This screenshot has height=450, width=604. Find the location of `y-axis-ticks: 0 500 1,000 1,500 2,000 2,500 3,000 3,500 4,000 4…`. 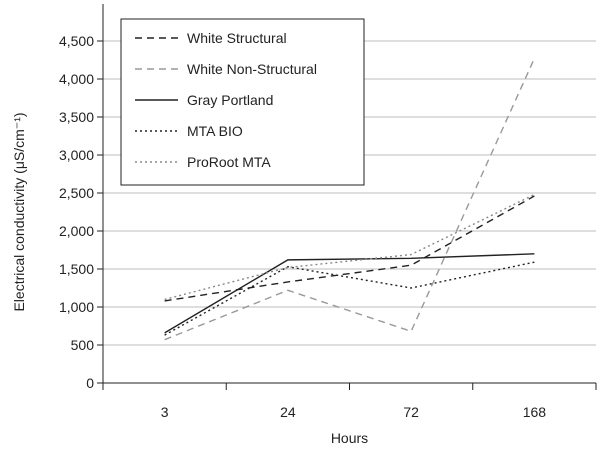

y-axis-ticks: 0 500 1,000 1,500 2,000 2,500 3,000 3,500 4,000 4… is located at coordinates (81, 212).